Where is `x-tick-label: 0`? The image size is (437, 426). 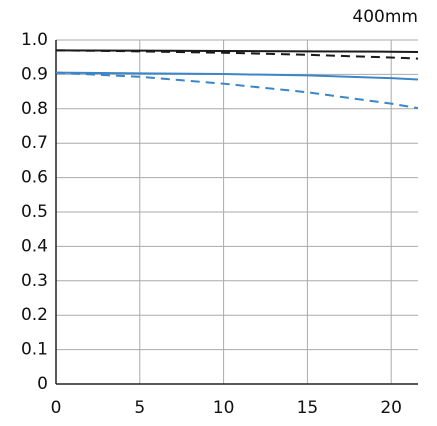
x-tick-label: 0 is located at coordinates (56, 408).